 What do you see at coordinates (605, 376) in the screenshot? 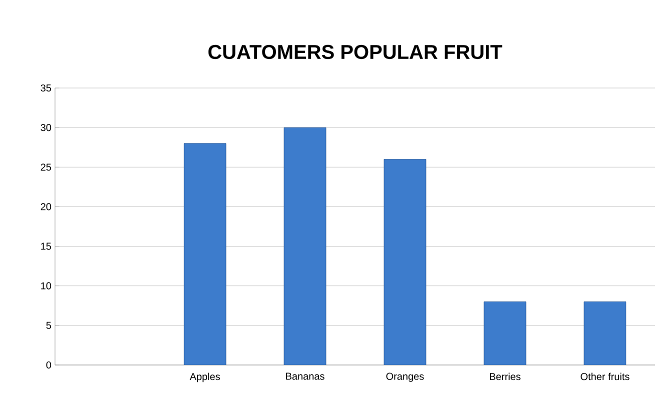
I see `x-tick-label: Other fruits` at bounding box center [605, 376].